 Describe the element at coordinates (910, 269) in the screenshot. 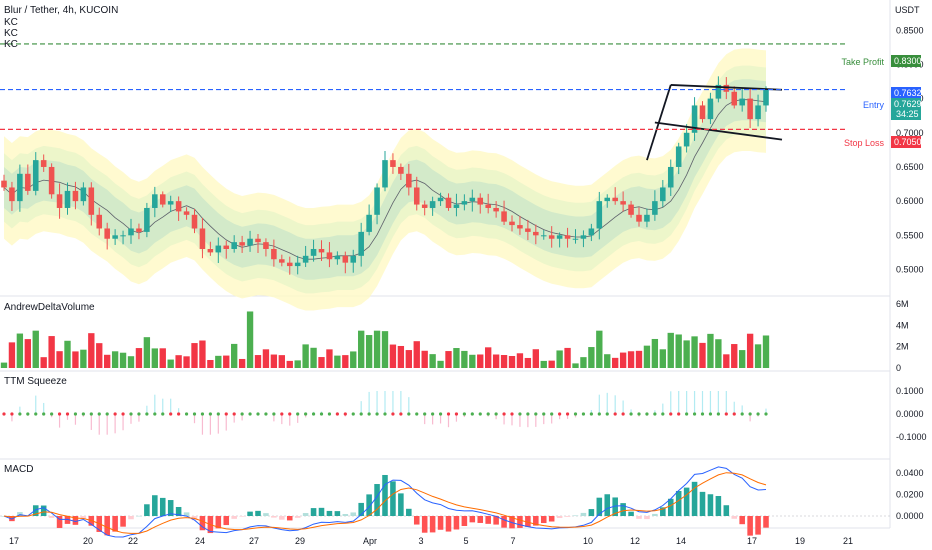

I see `price-tick-label: 0.5000` at that location.